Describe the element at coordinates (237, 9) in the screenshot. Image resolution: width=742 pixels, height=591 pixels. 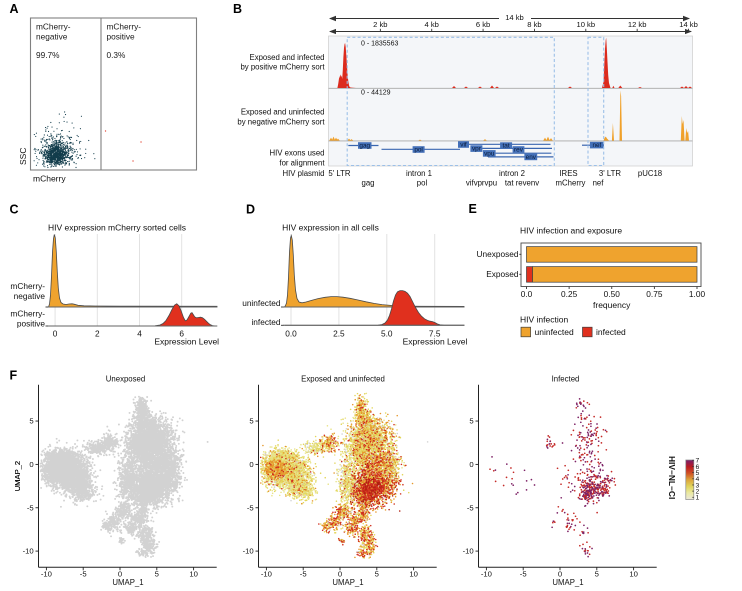
I see `svg-text: B` at that location.